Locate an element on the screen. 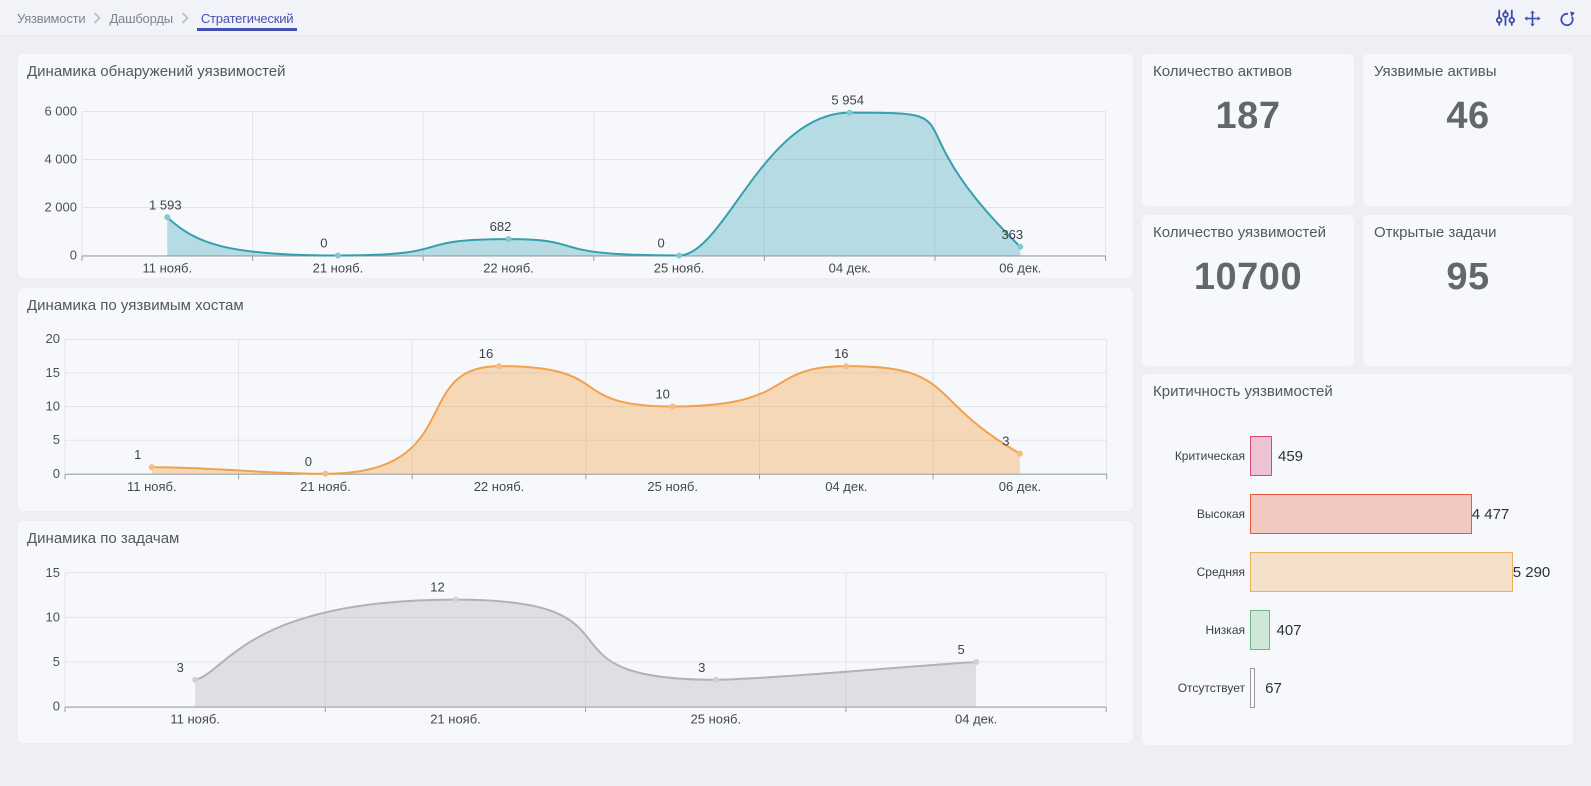 This screenshot has height=786, width=1591. svg-text: 1 593 is located at coordinates (165, 204).